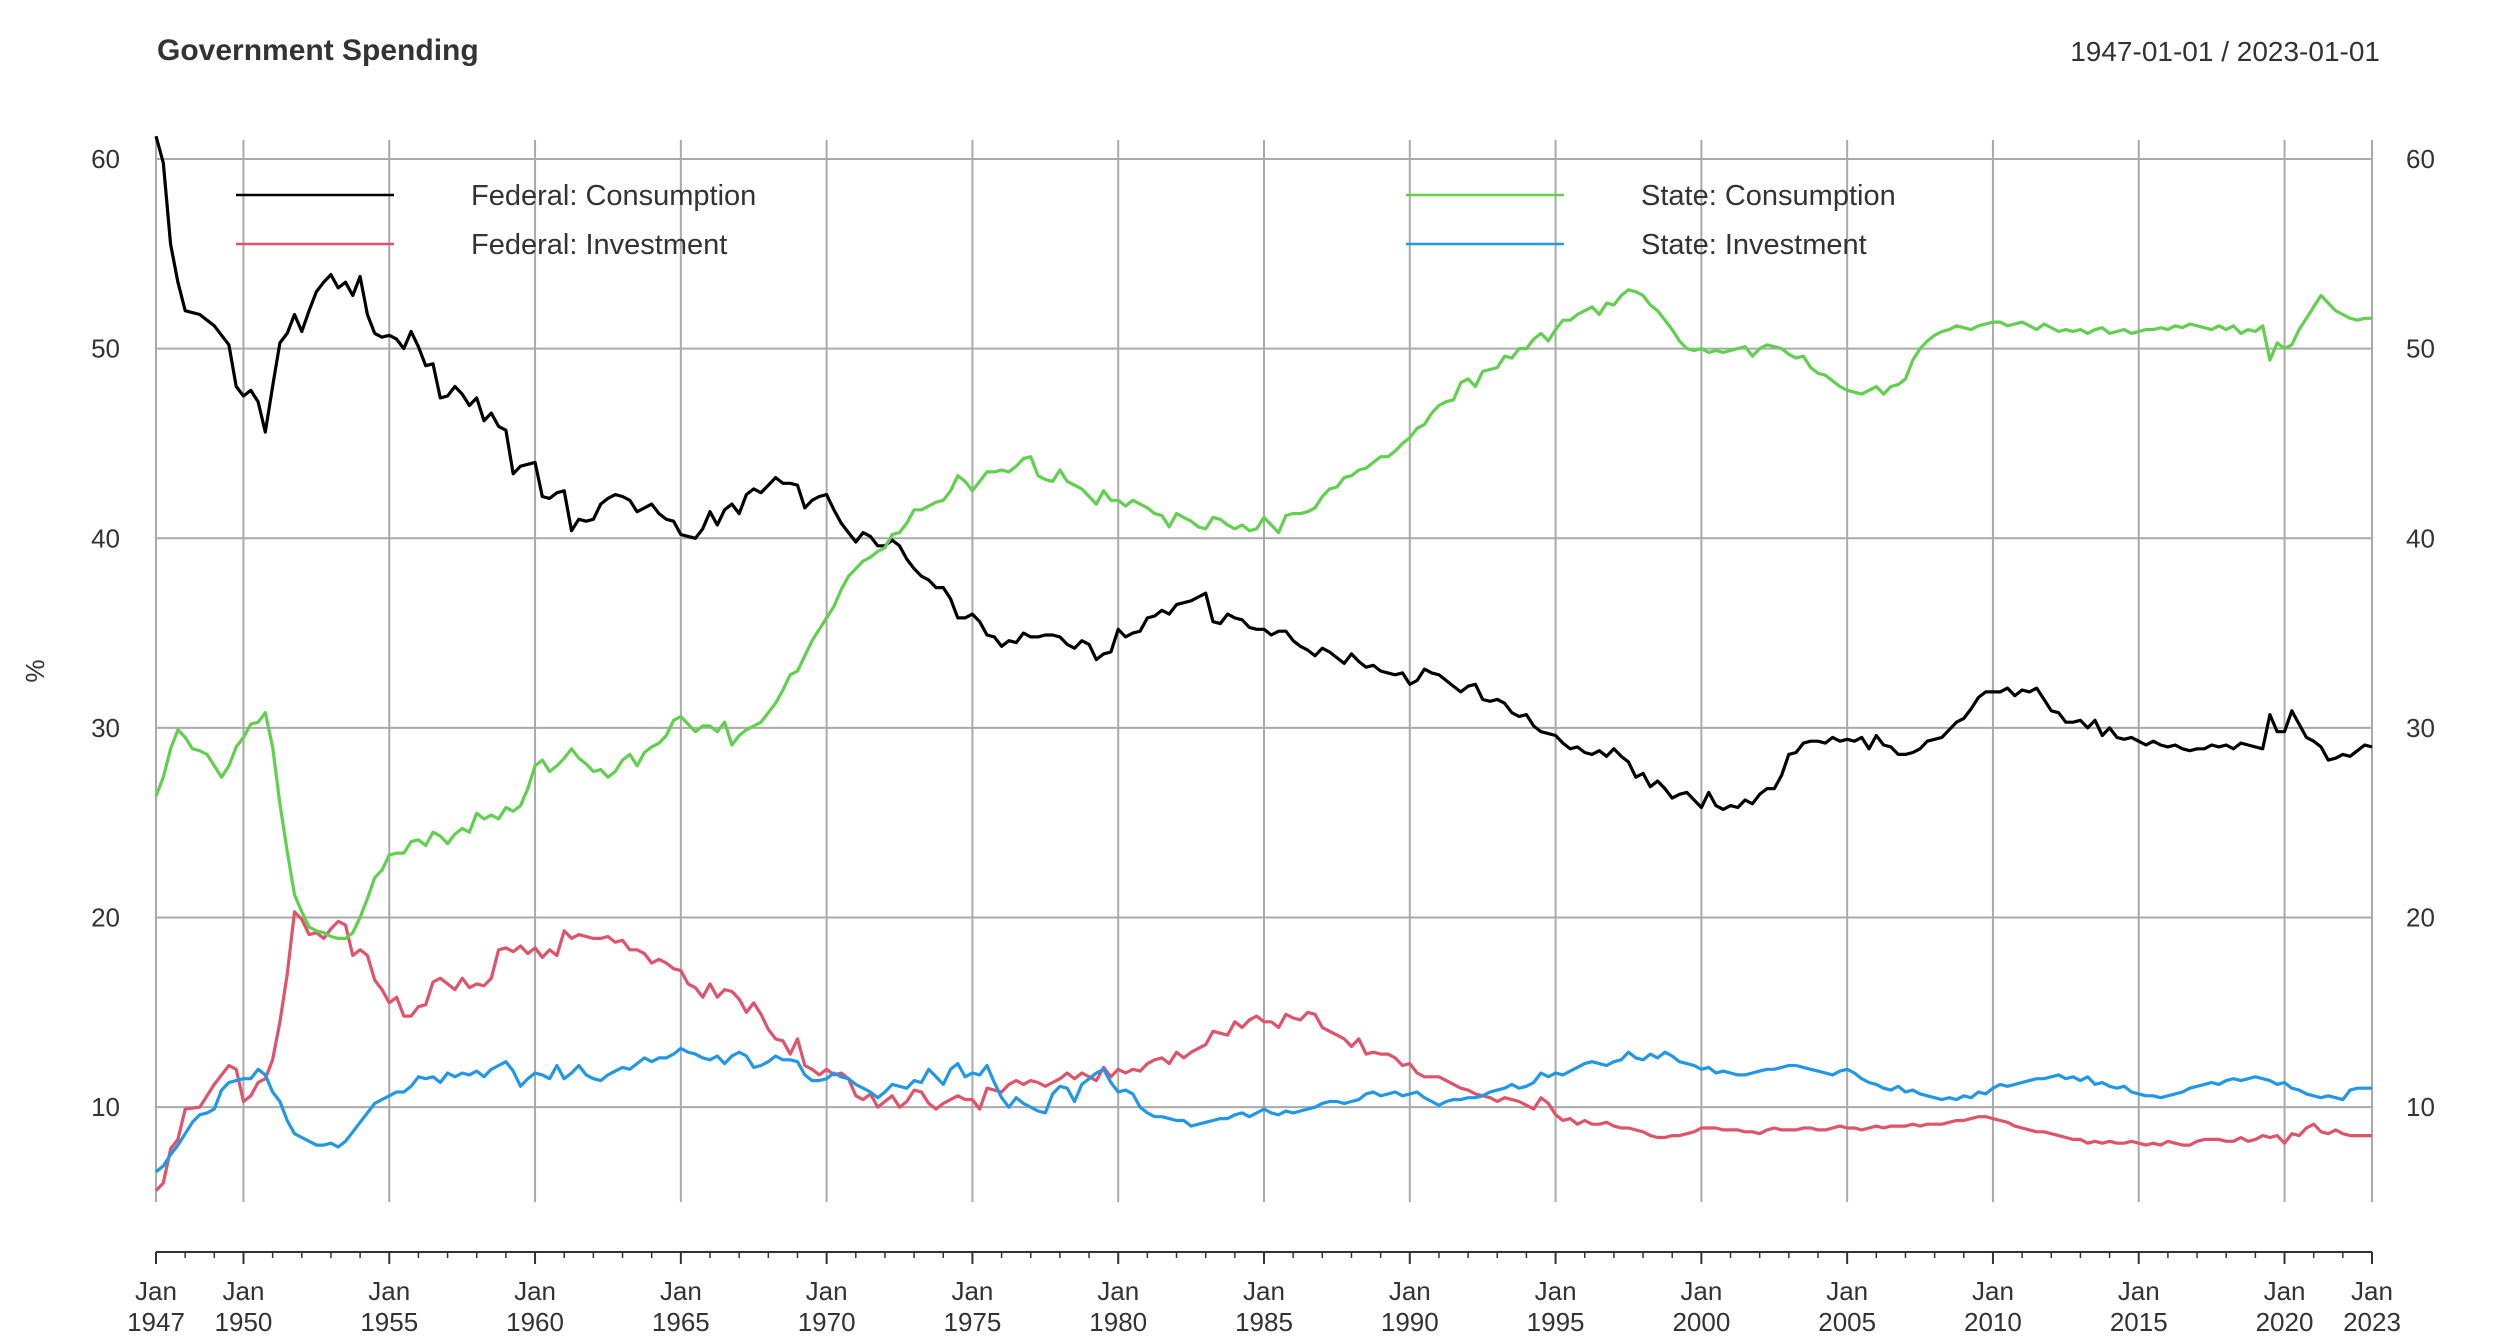 This screenshot has width=2506, height=1344. What do you see at coordinates (1847, 1322) in the screenshot?
I see `x-tick-label: 2005` at bounding box center [1847, 1322].